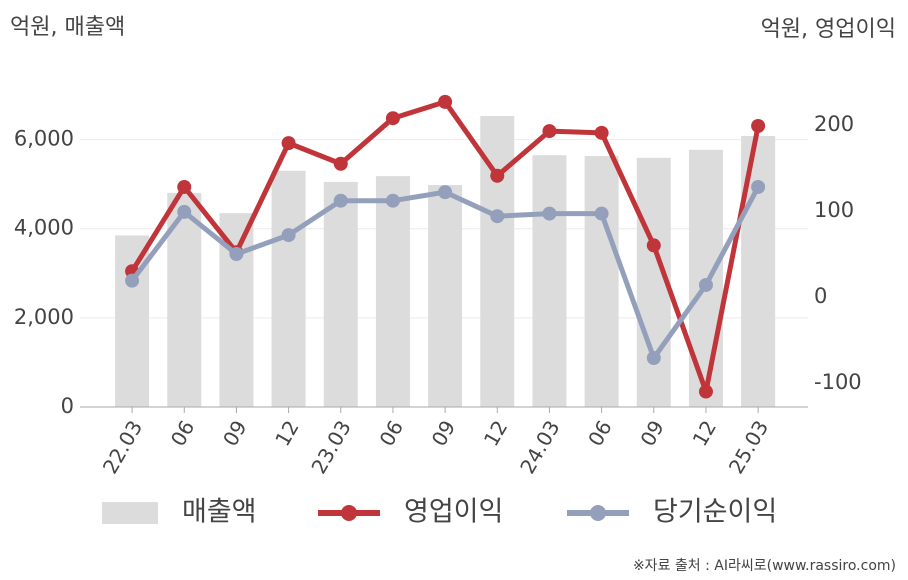 This screenshot has width=908, height=580. What do you see at coordinates (748, 447) in the screenshot?
I see `x-tick-label: 25.03` at bounding box center [748, 447].